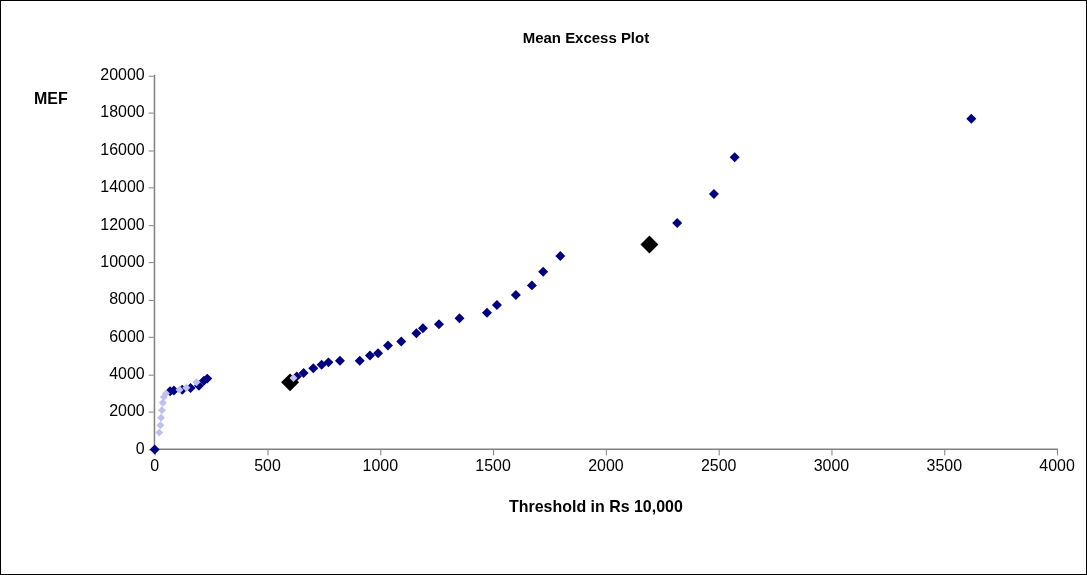  What do you see at coordinates (586, 37) in the screenshot?
I see `chart-title: Mean Excess Plot` at bounding box center [586, 37].